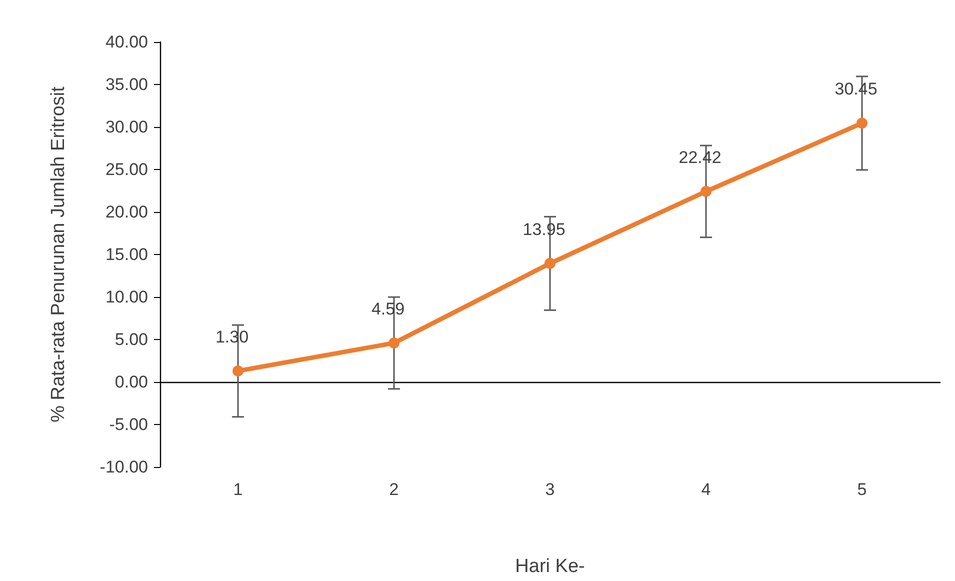 The image size is (955, 581). I want to click on y-tick-label: 10.00, so click(126, 297).